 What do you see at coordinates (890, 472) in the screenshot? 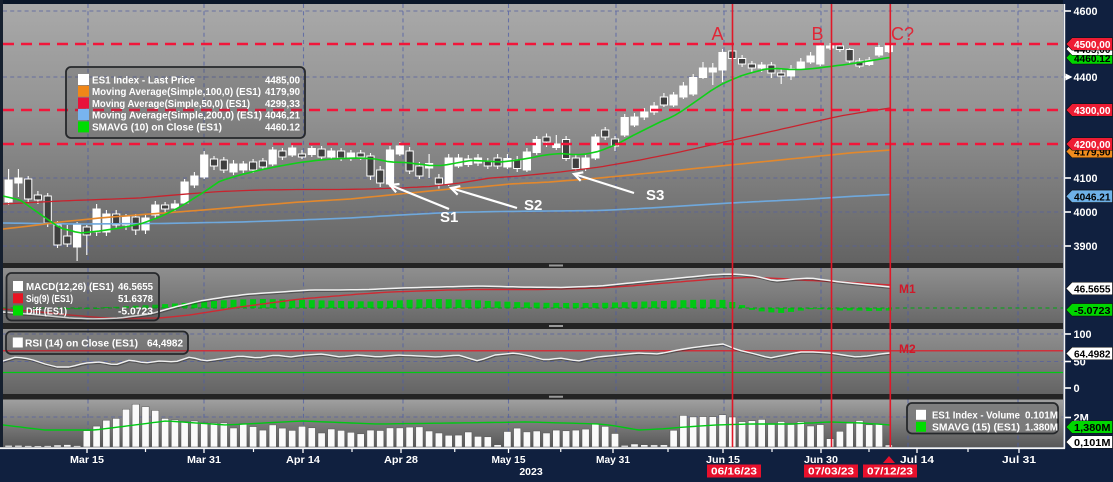
I see `svg-text: 07/12/23` at bounding box center [890, 472].